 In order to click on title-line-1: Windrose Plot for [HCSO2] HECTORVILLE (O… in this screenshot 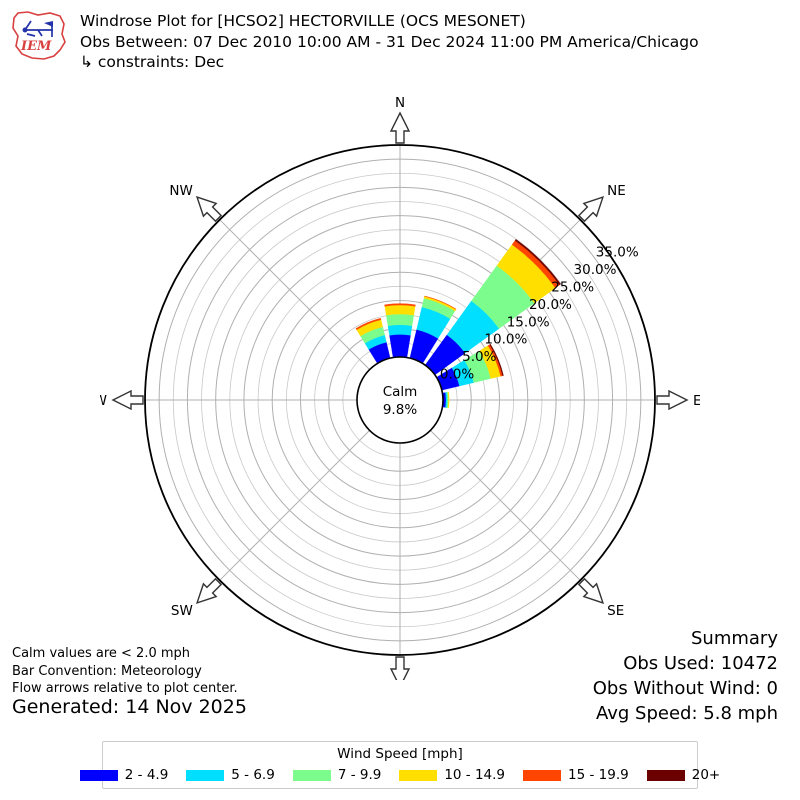, I will do `click(303, 21)`.